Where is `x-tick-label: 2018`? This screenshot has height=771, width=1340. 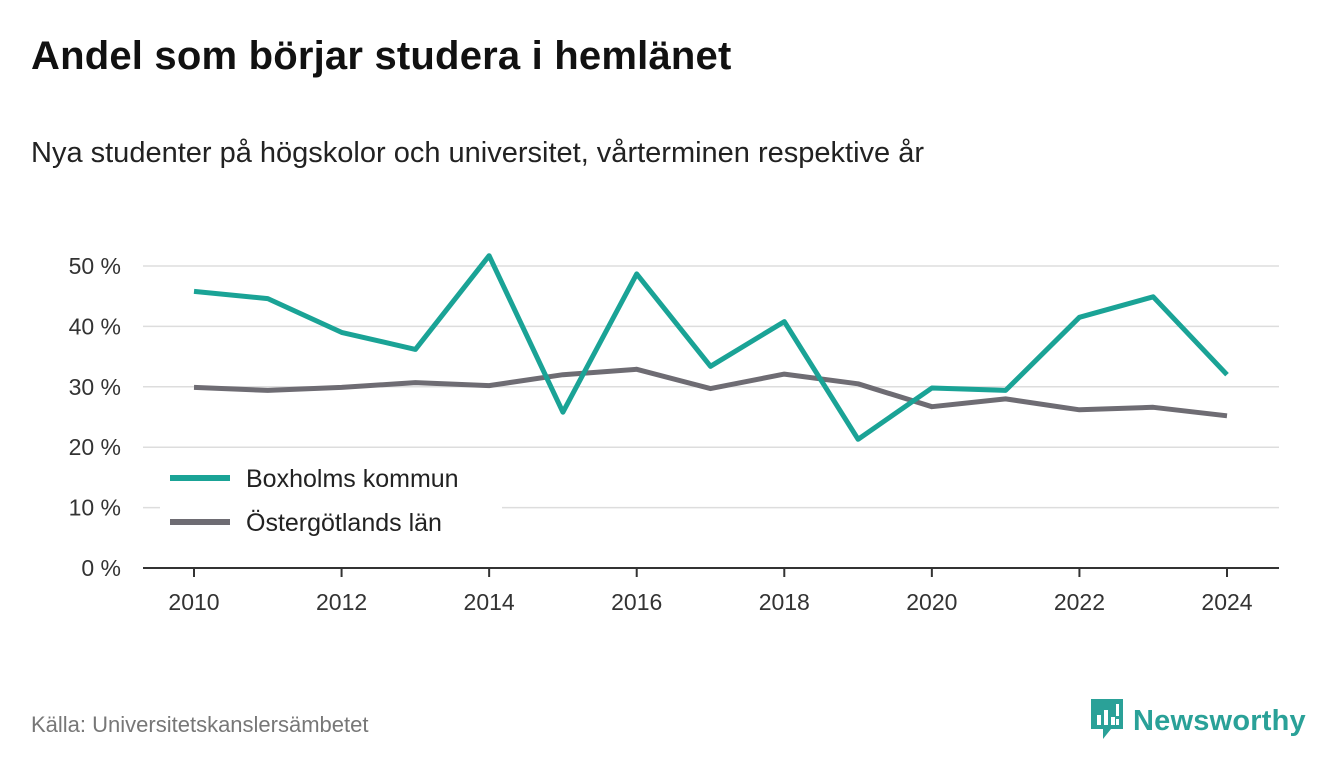
x-tick-label: 2018 is located at coordinates (784, 602).